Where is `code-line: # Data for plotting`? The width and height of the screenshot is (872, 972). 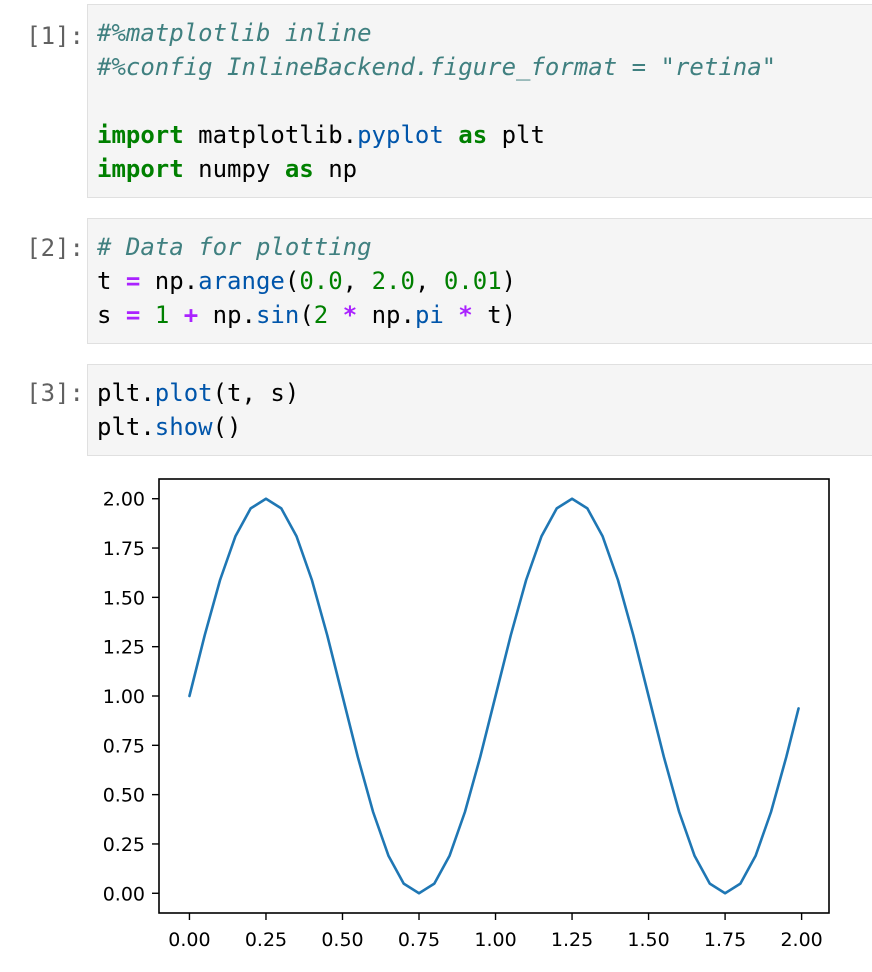 code-line: # Data for plotting is located at coordinates (306, 247).